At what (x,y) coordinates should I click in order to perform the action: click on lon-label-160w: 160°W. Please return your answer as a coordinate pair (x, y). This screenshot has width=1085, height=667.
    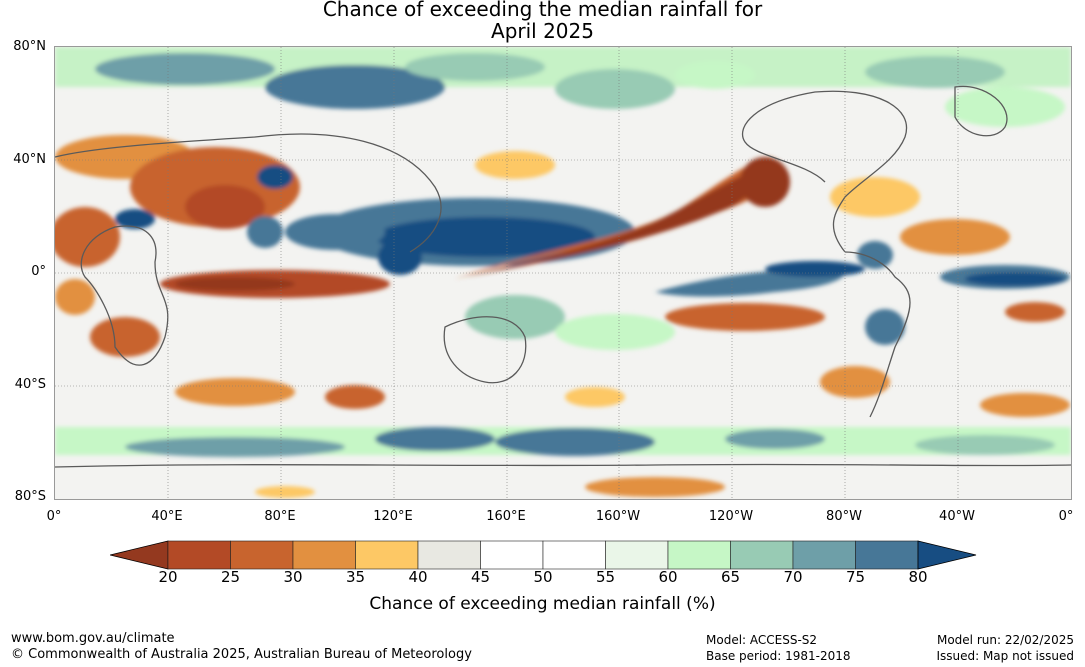
    Looking at the image, I should click on (618, 516).